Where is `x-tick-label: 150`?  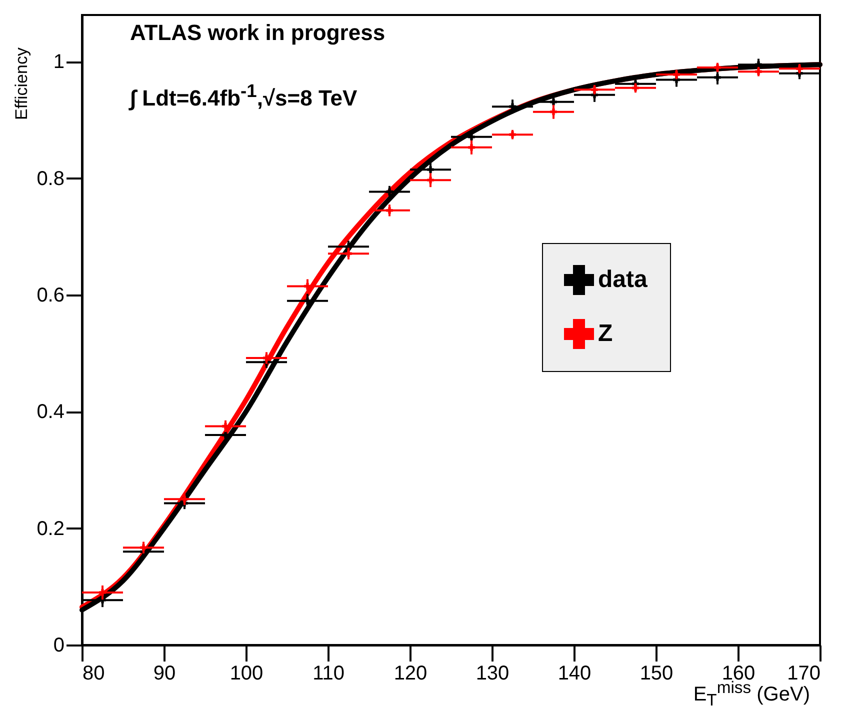
x-tick-label: 150 is located at coordinates (657, 673).